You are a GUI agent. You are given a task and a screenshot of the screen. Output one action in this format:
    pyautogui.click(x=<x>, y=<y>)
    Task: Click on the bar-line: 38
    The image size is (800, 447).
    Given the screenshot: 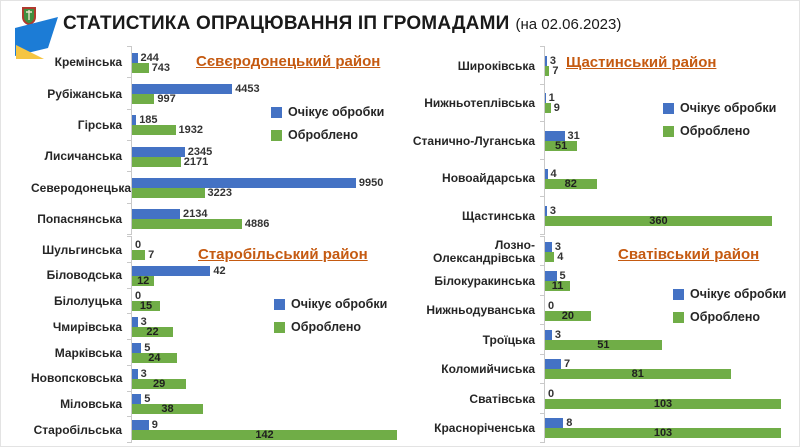 What is the action you would take?
    pyautogui.click(x=271, y=409)
    